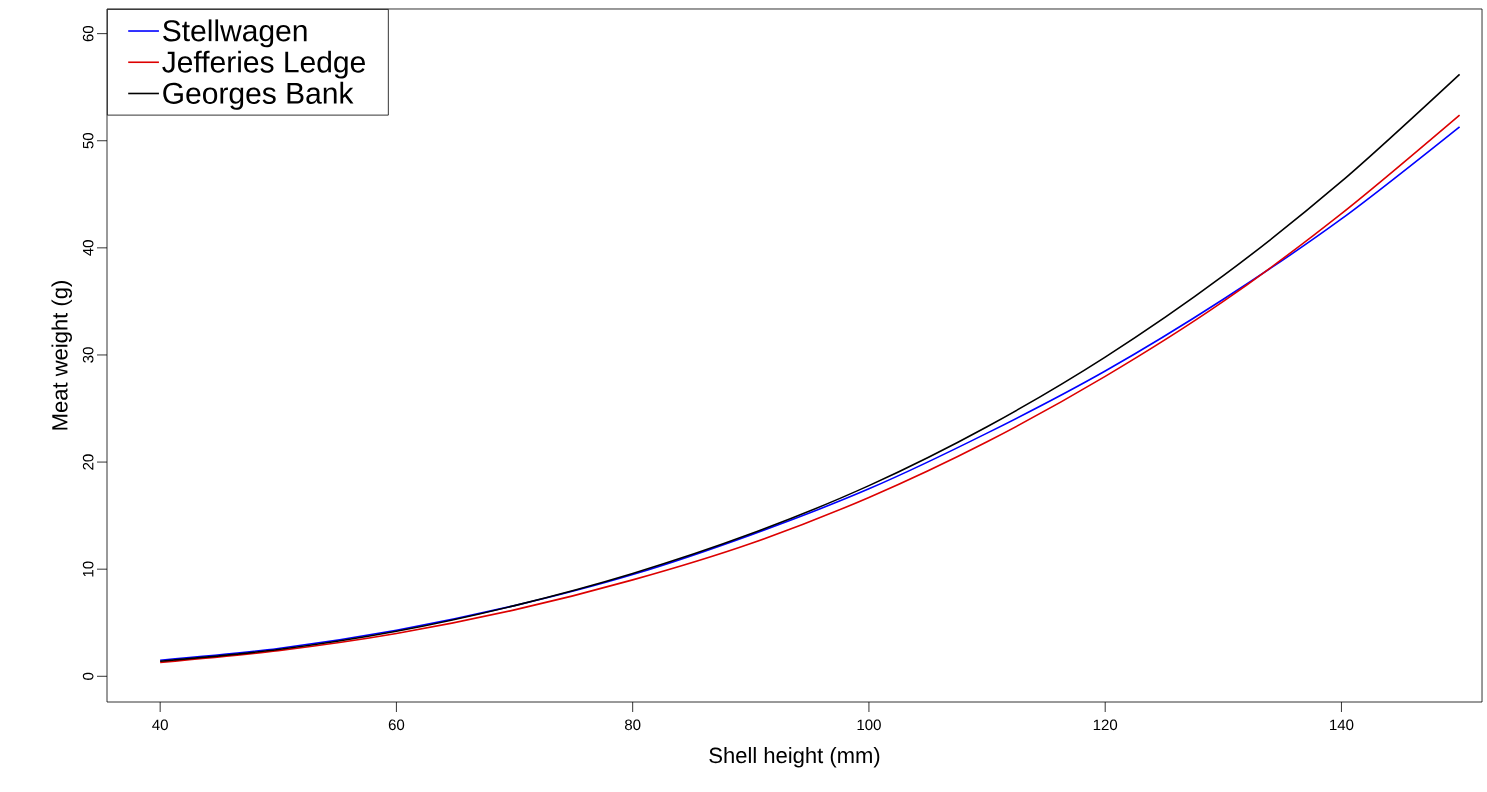 The width and height of the screenshot is (1487, 792). What do you see at coordinates (396, 725) in the screenshot?
I see `x-tick-label: 60` at bounding box center [396, 725].